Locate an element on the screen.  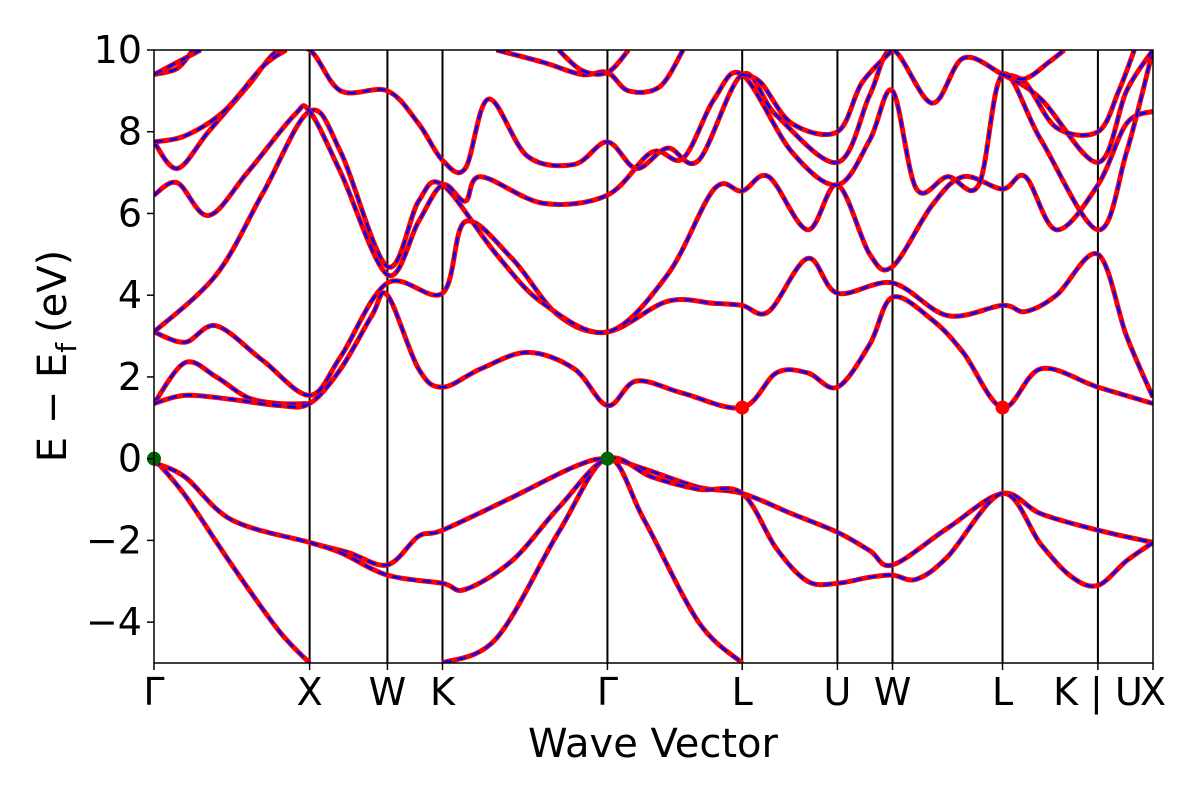
y-tick-label: 4 is located at coordinates (130, 295).